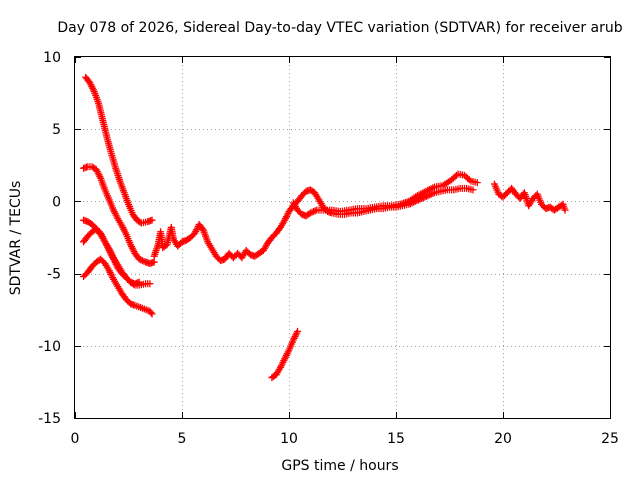 This screenshot has width=640, height=480. I want to click on y-tick-label: -5, so click(54, 275).